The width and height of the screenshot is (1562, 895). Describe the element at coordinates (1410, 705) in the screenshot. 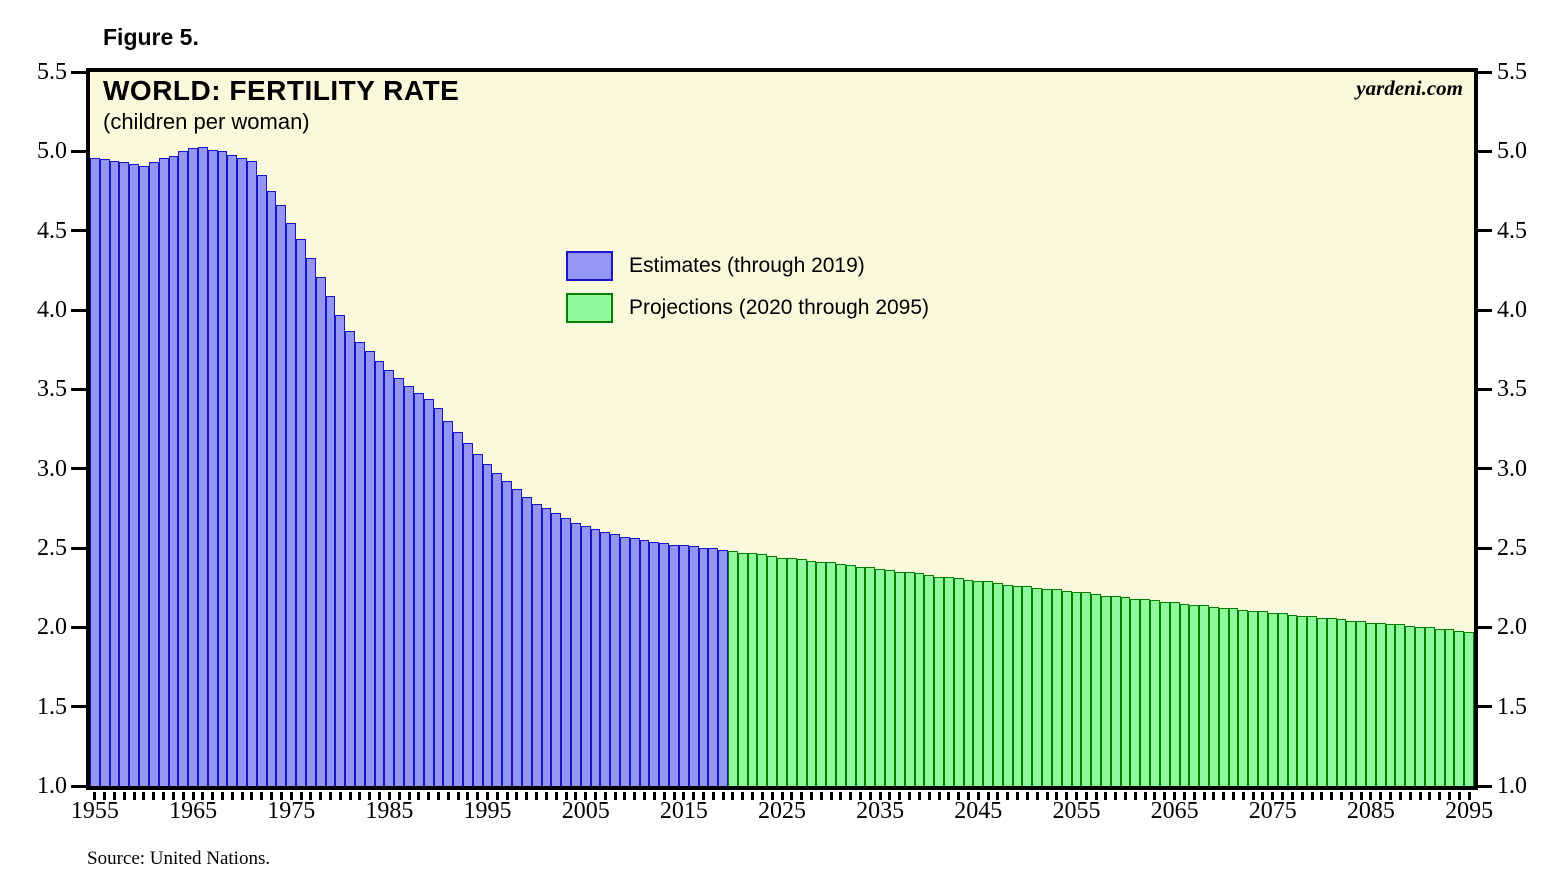

I see `bar-2089` at that location.